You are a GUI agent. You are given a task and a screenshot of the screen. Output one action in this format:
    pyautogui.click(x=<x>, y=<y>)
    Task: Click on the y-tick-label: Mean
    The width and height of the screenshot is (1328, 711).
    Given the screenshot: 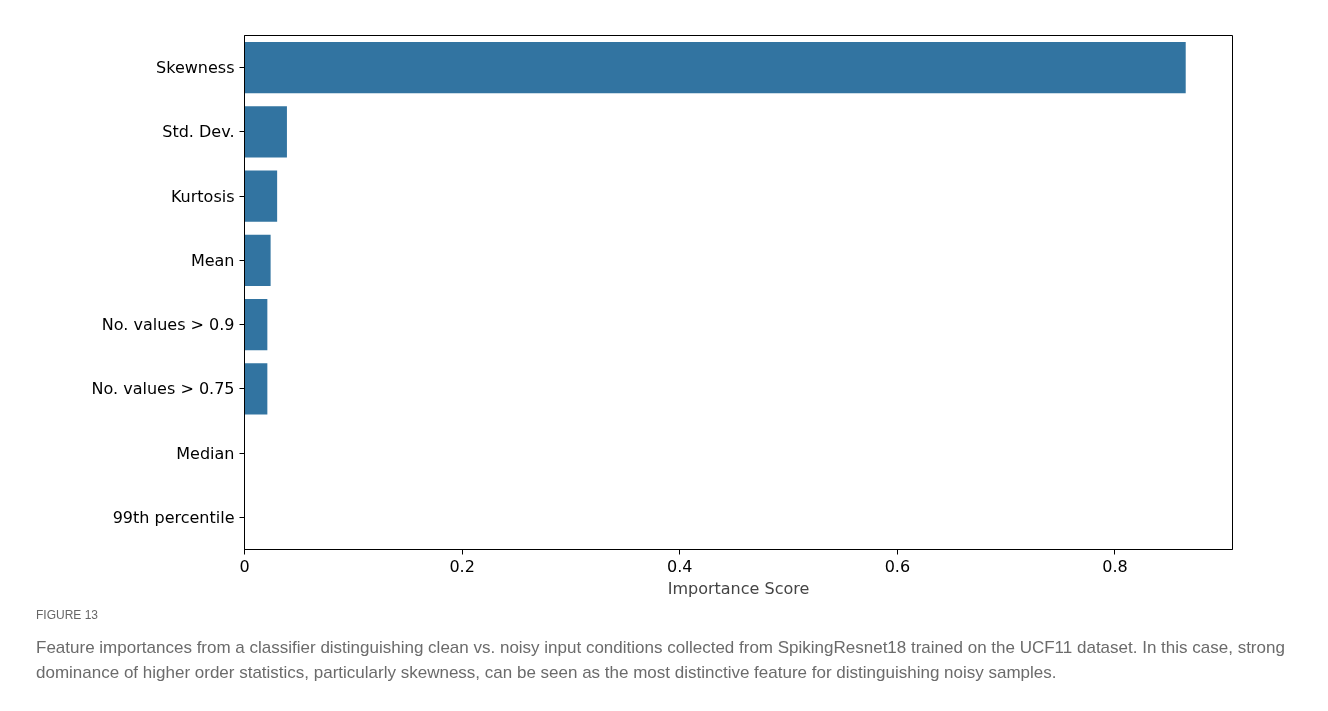 What is the action you would take?
    pyautogui.click(x=212, y=260)
    